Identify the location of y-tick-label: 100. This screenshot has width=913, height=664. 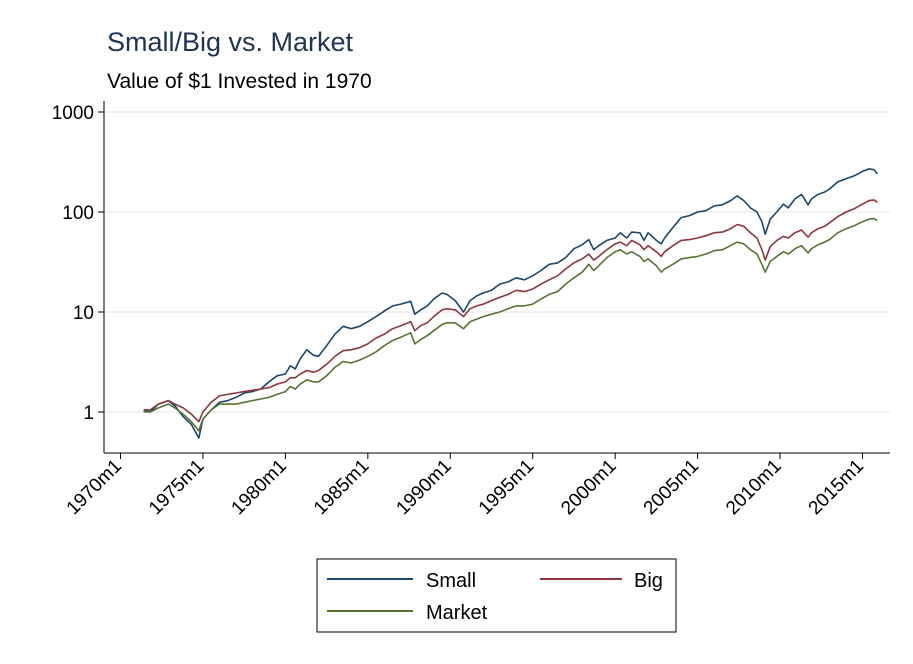
(78, 213).